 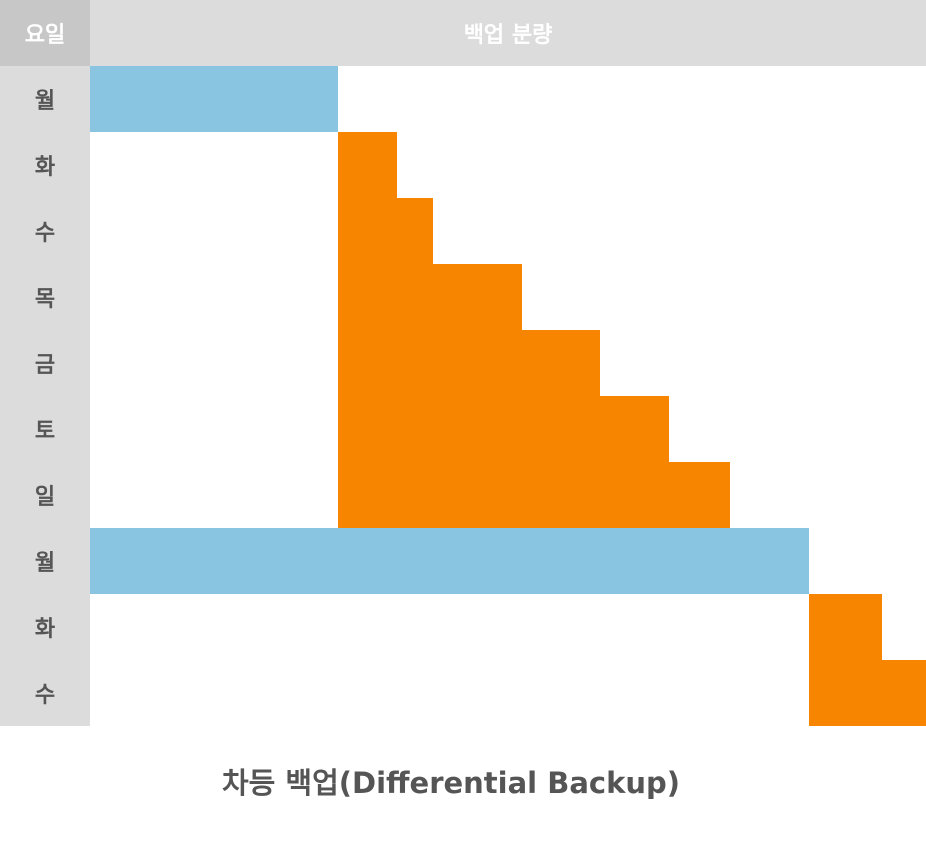 I want to click on day-label: 목, so click(x=45, y=299).